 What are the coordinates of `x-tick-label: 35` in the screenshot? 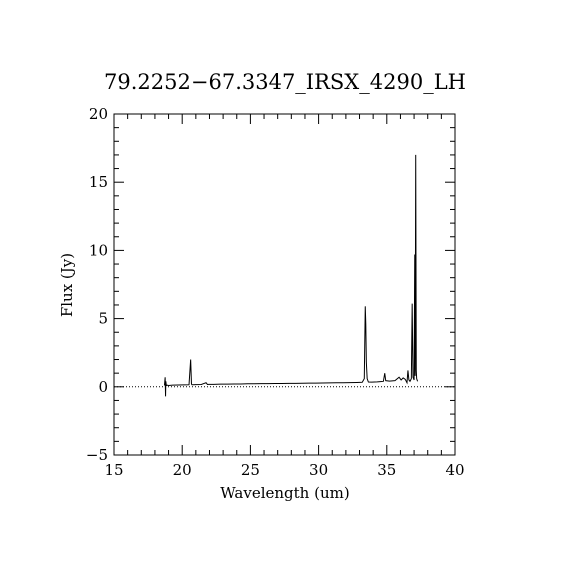 It's located at (386, 470).